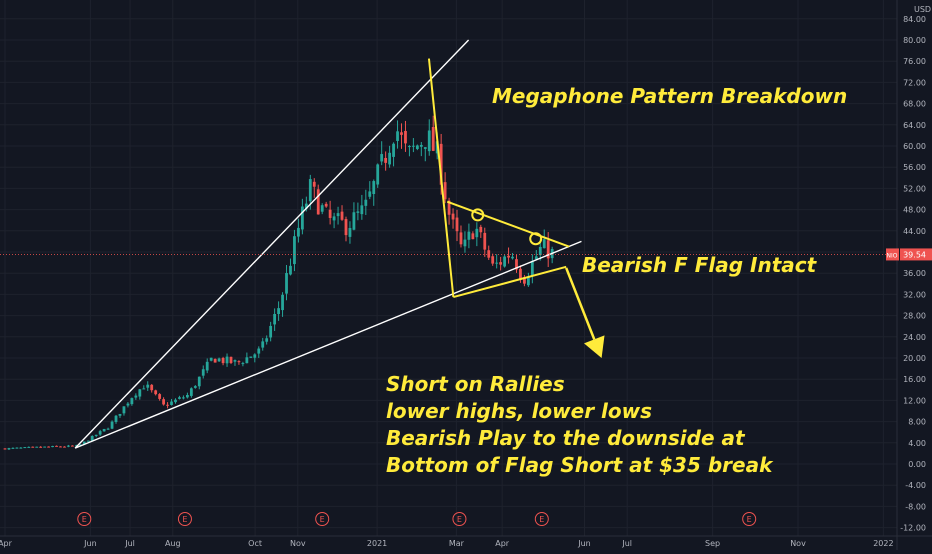 The image size is (932, 554). Describe the element at coordinates (914, 146) in the screenshot. I see `y-tick-label: 60.00` at that location.